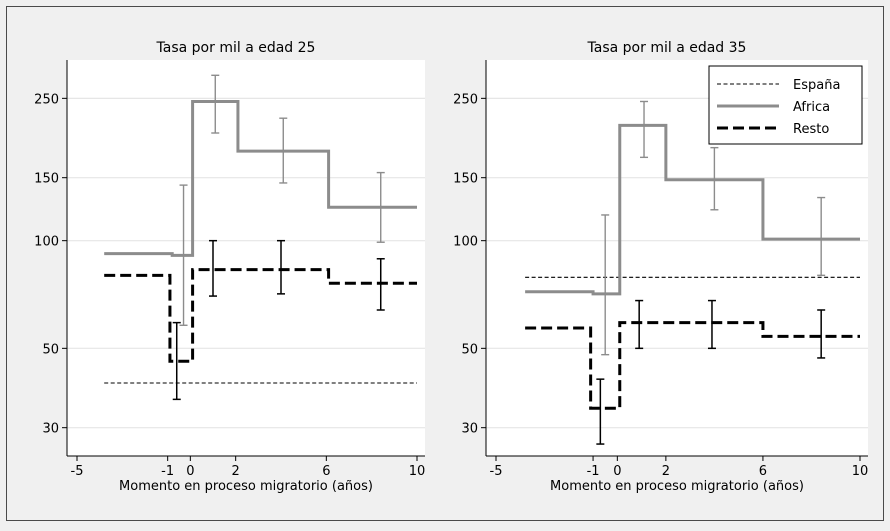 Image resolution: width=890 pixels, height=531 pixels. Describe the element at coordinates (816, 85) in the screenshot. I see `legend-label: España` at that location.